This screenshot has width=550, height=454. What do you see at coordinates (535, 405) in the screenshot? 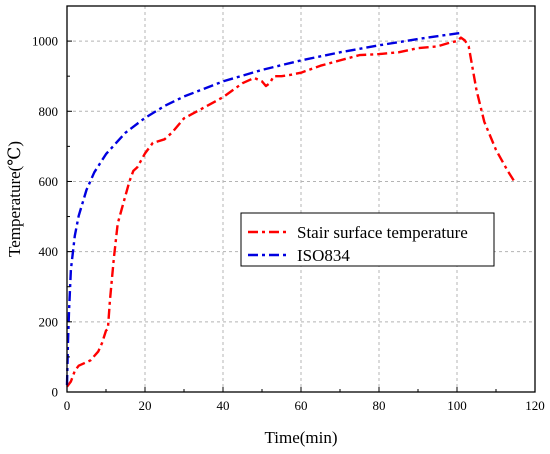
I see `x-tick-label: 120` at bounding box center [535, 405].